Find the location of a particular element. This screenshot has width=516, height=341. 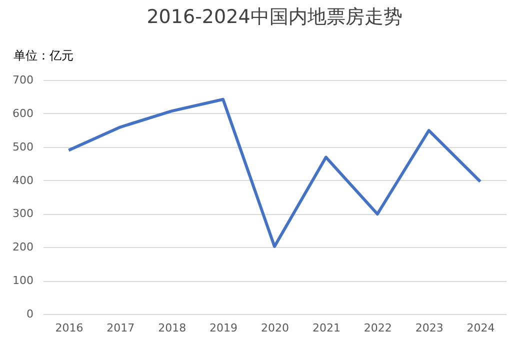

y-tick-label: 500 is located at coordinates (23, 147).